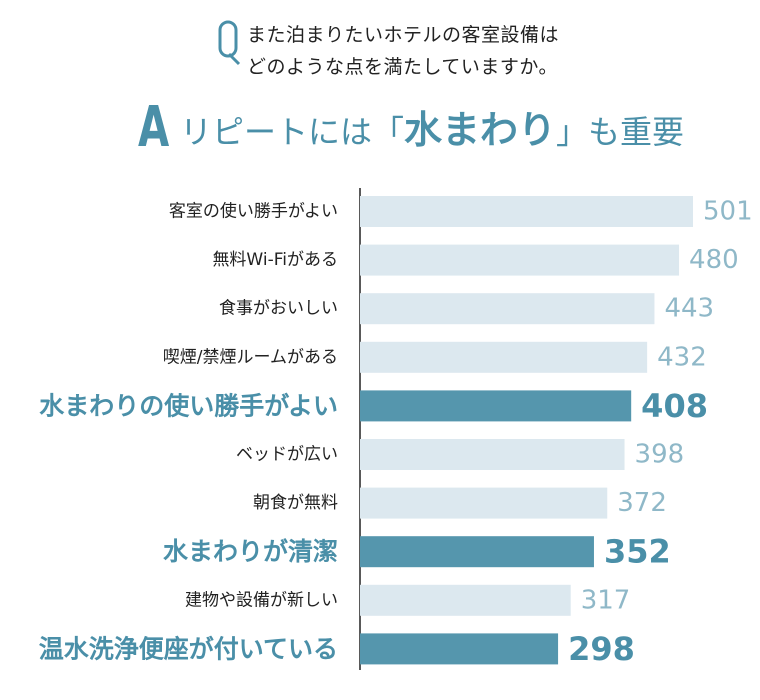  What do you see at coordinates (188, 648) in the screenshot?
I see `category-label-9: 温水洗浄便座が付いている` at bounding box center [188, 648].